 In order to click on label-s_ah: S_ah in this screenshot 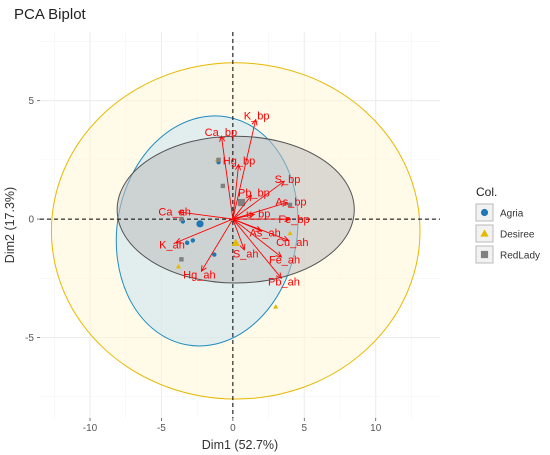, I will do `click(246, 255)`.